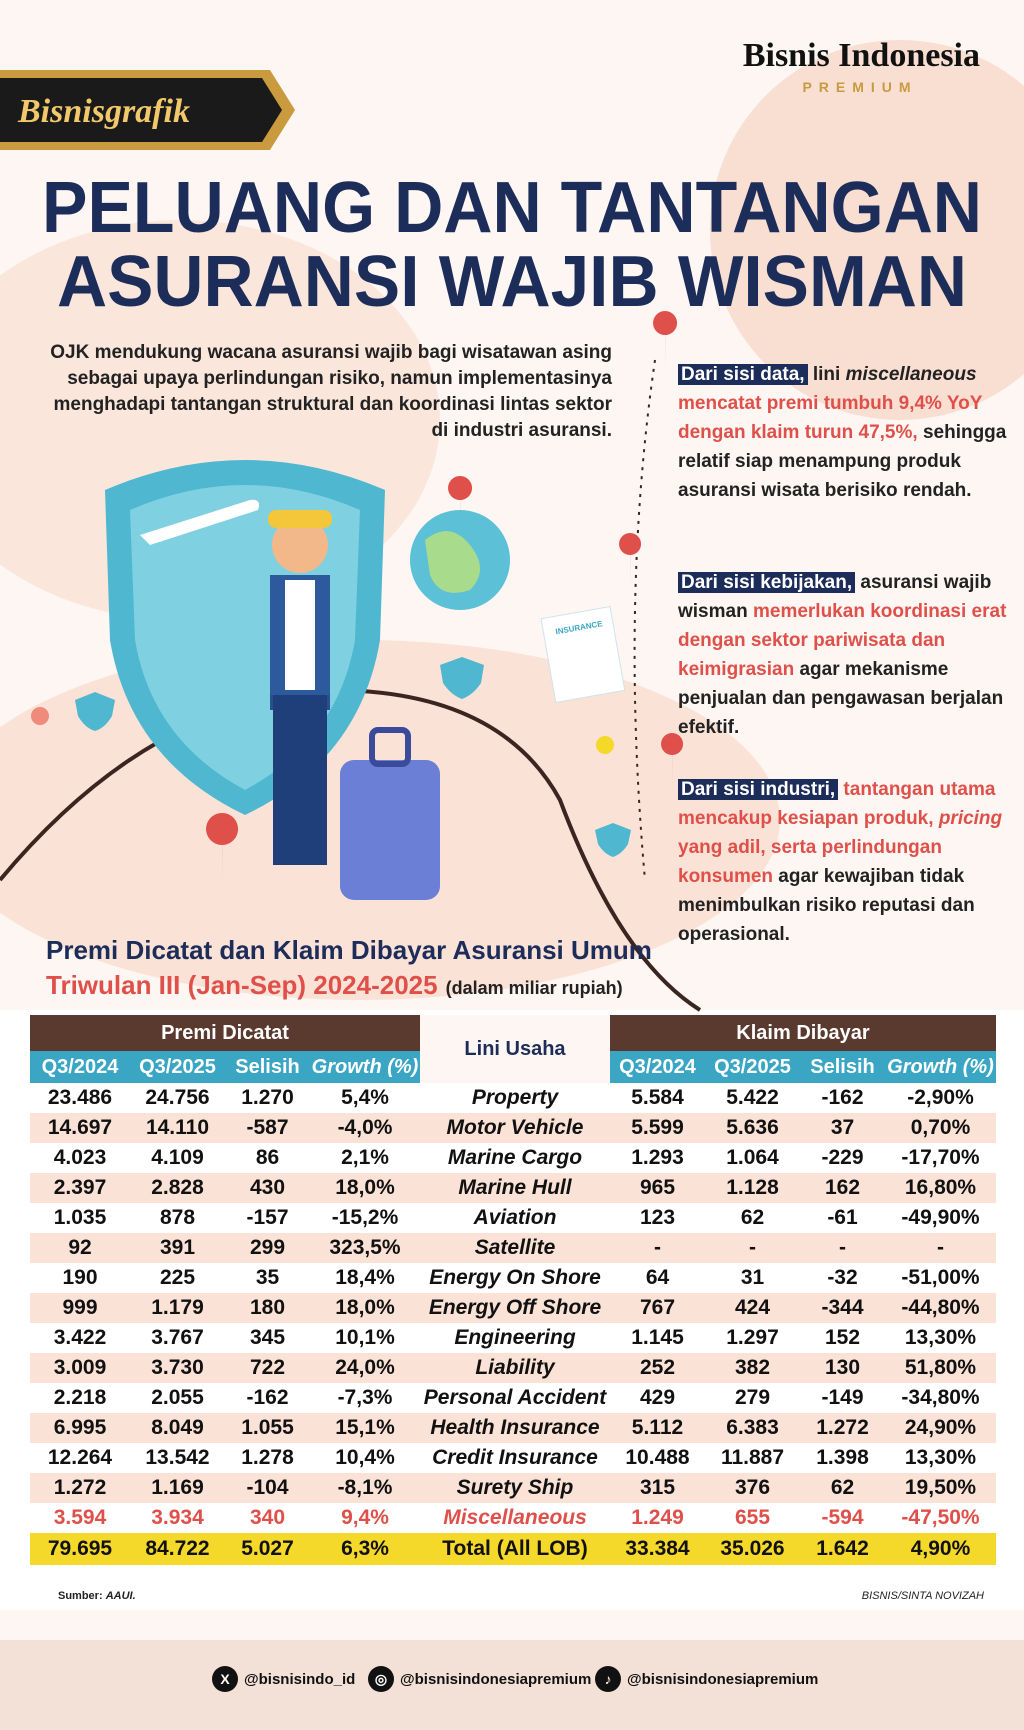  What do you see at coordinates (842, 1157) in the screenshot?
I see `cell: -229` at bounding box center [842, 1157].